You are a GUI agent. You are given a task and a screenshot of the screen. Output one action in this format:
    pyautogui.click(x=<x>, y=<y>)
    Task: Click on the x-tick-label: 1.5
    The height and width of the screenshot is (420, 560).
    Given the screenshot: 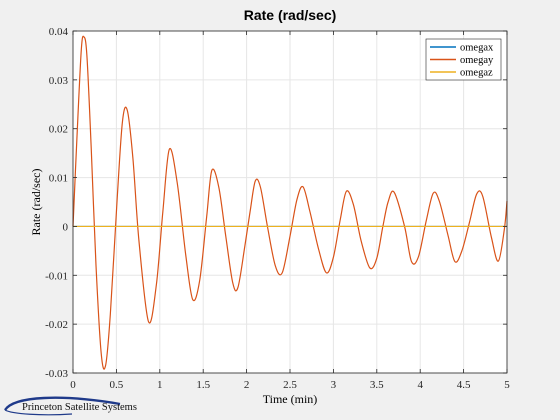 What is the action you would take?
    pyautogui.click(x=203, y=385)
    